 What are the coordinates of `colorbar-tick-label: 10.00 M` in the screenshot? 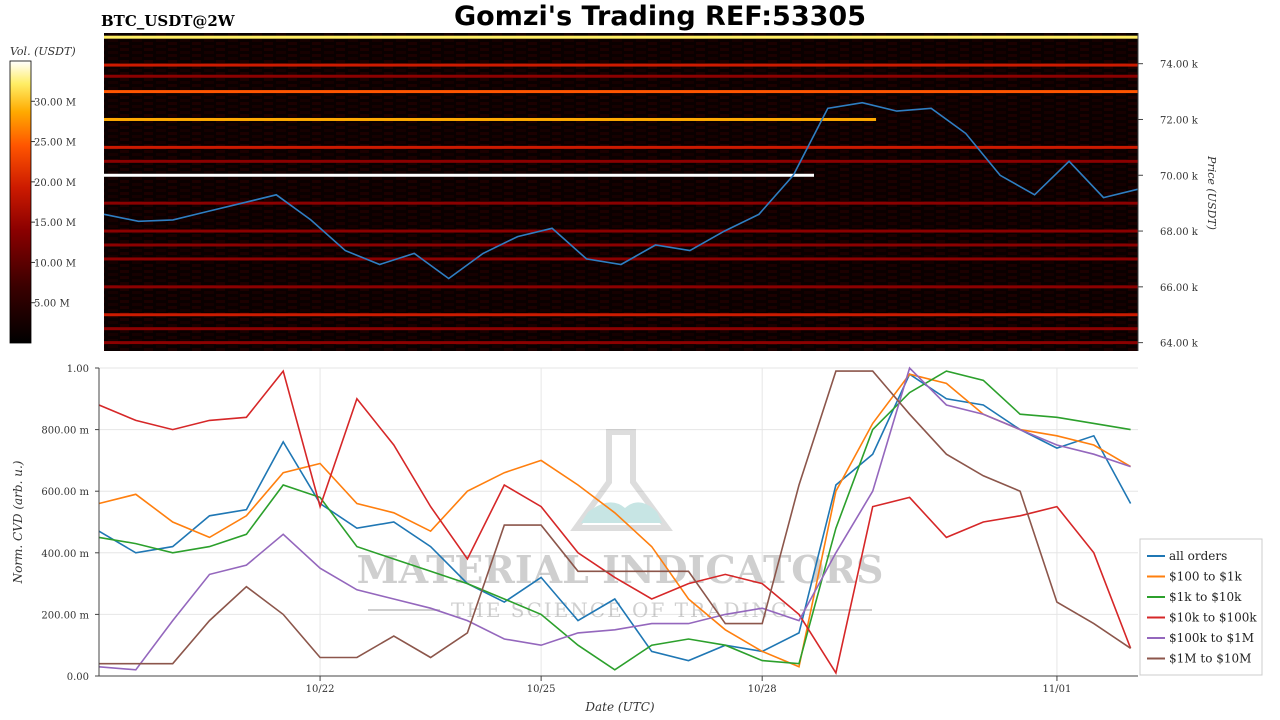 It's located at (55, 263).